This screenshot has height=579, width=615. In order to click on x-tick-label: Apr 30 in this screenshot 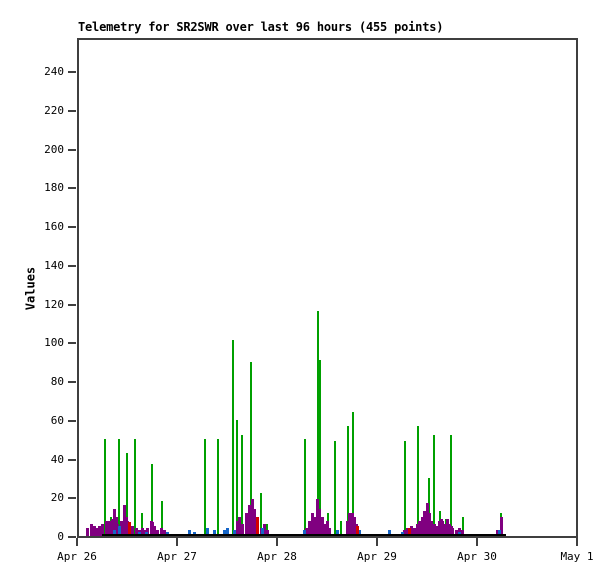, I will do `click(477, 556)`.